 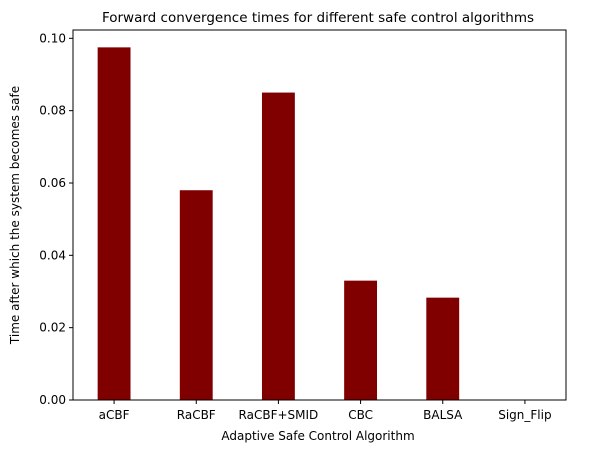 I want to click on x-tick-label: RaCBF+SMID, so click(x=279, y=415).